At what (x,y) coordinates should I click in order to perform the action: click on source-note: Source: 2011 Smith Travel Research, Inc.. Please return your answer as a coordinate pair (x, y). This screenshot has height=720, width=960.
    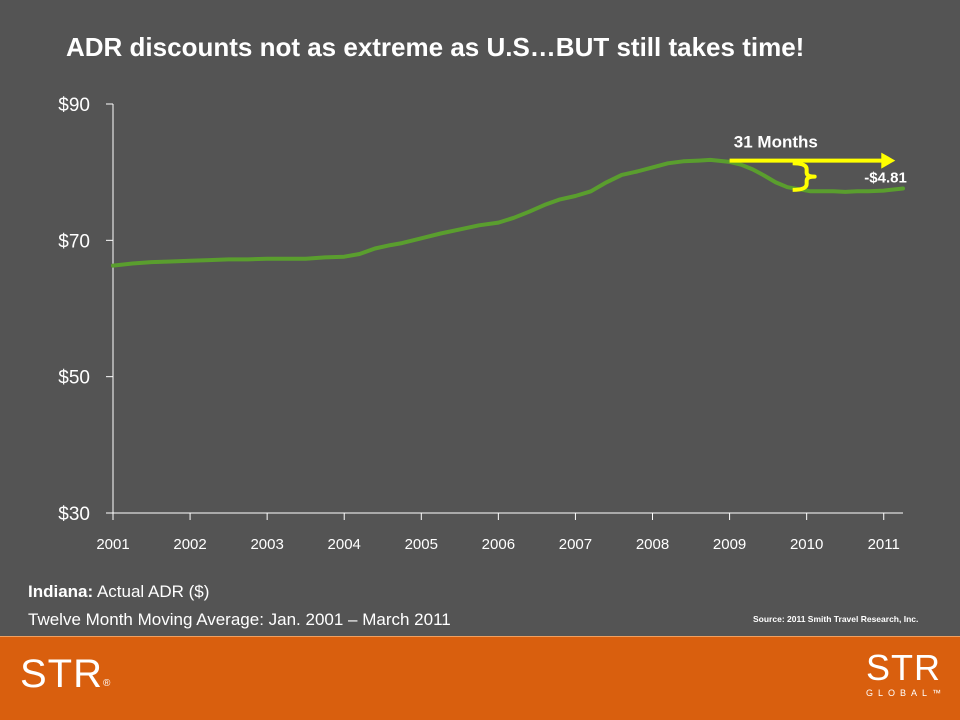
    Looking at the image, I should click on (836, 619).